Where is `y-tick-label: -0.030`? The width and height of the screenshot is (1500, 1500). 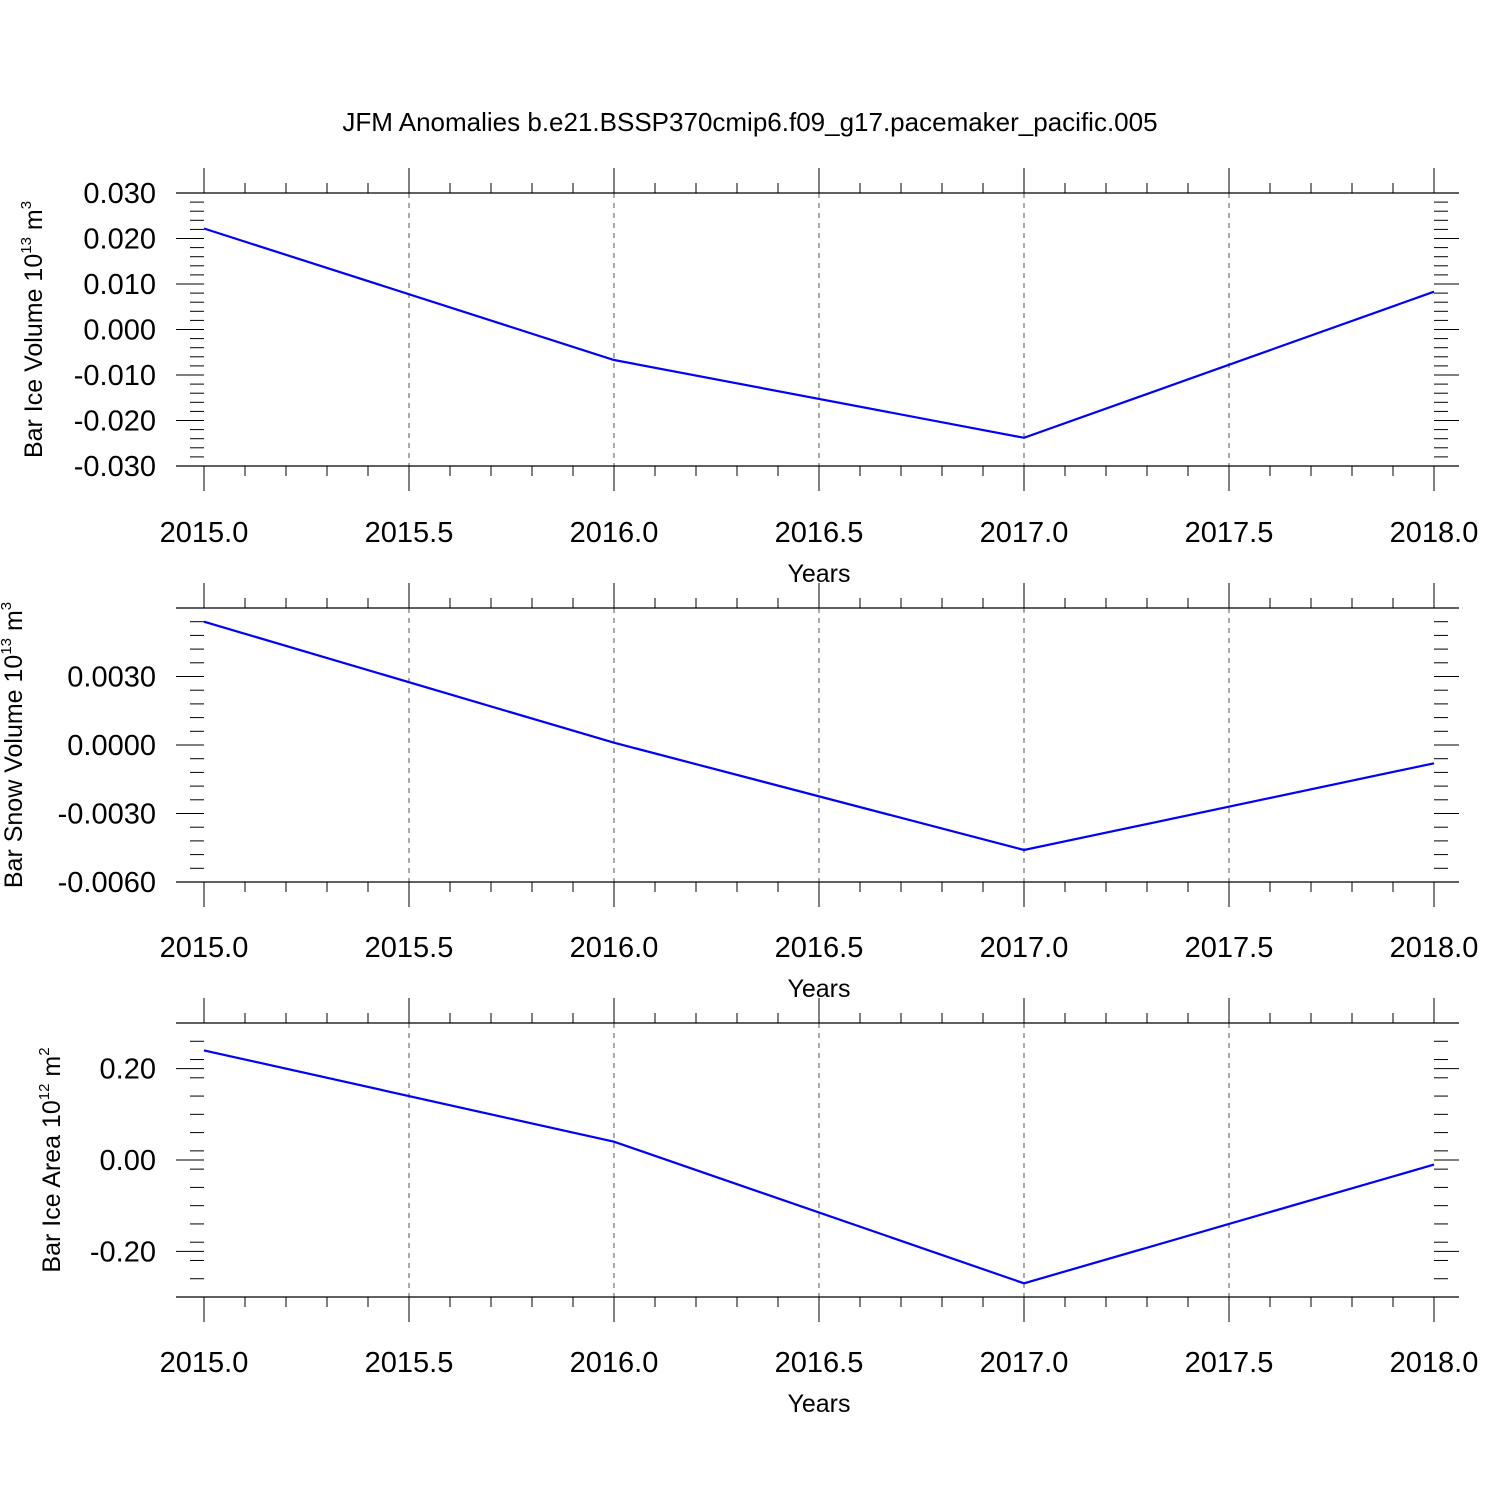
y-tick-label: -0.030 is located at coordinates (115, 467).